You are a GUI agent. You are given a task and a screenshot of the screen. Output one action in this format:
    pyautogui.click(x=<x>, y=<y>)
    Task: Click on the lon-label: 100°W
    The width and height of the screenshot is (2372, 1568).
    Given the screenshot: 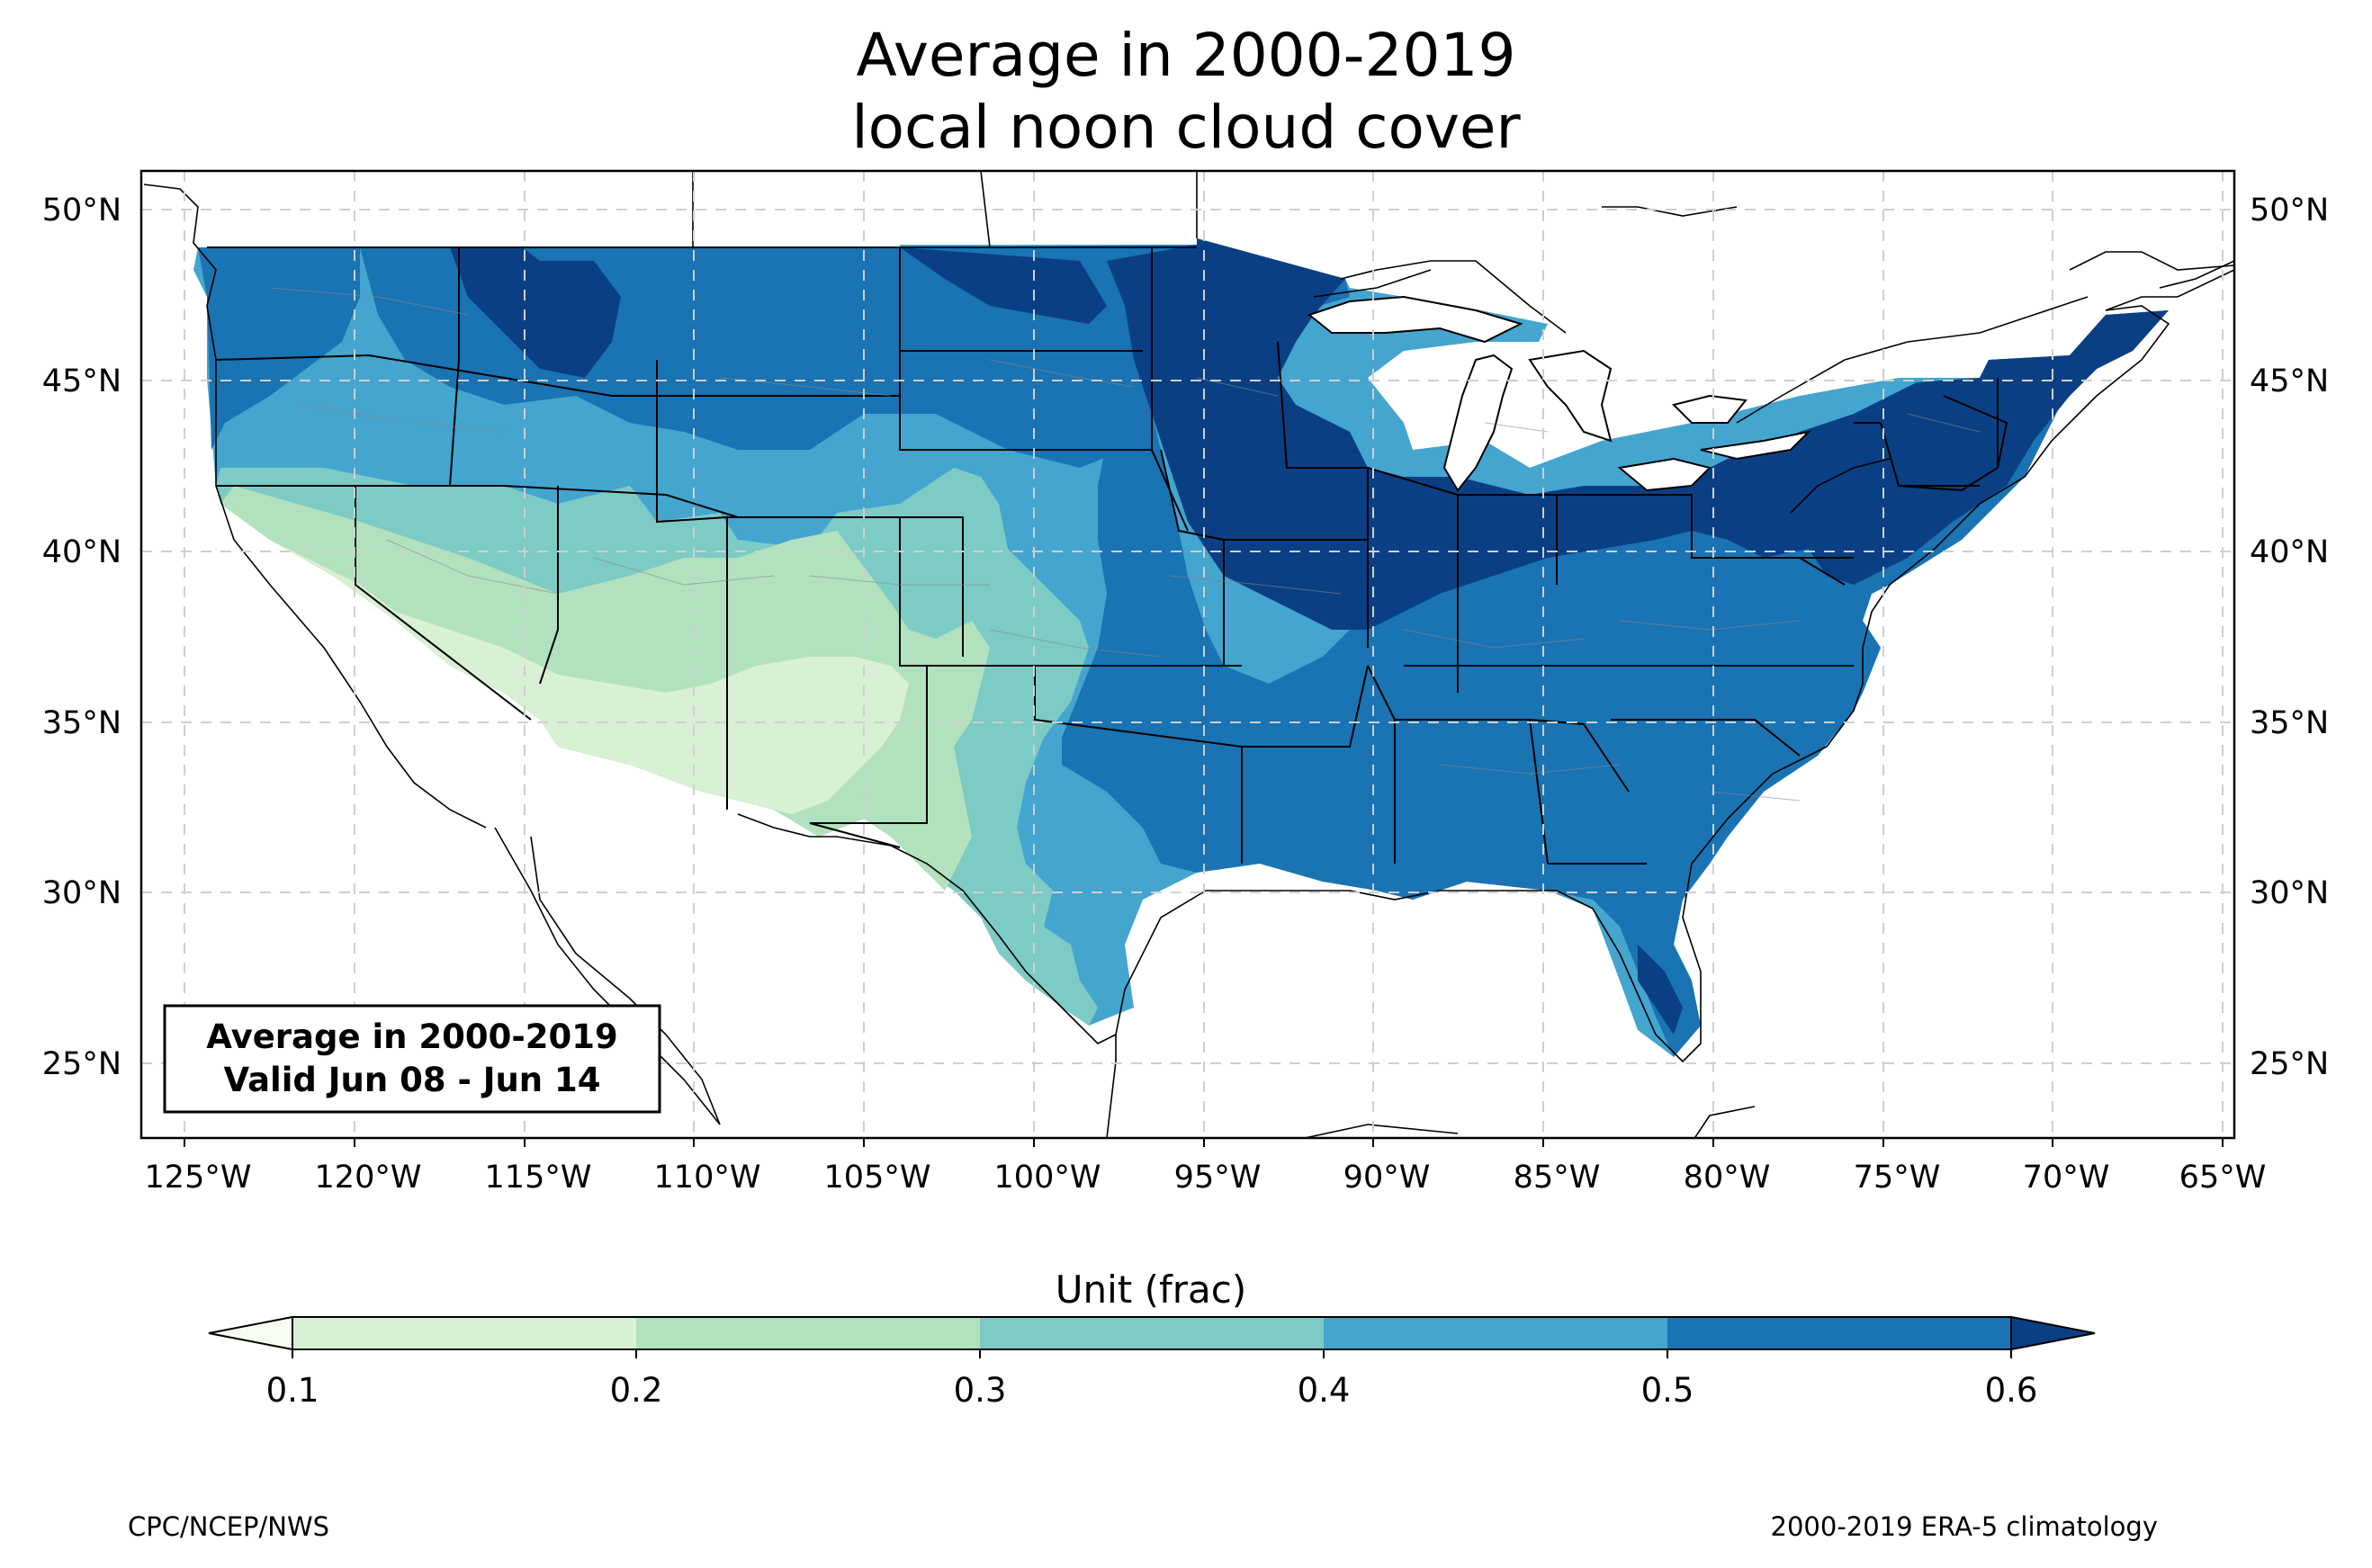 What is the action you would take?
    pyautogui.click(x=1047, y=1178)
    